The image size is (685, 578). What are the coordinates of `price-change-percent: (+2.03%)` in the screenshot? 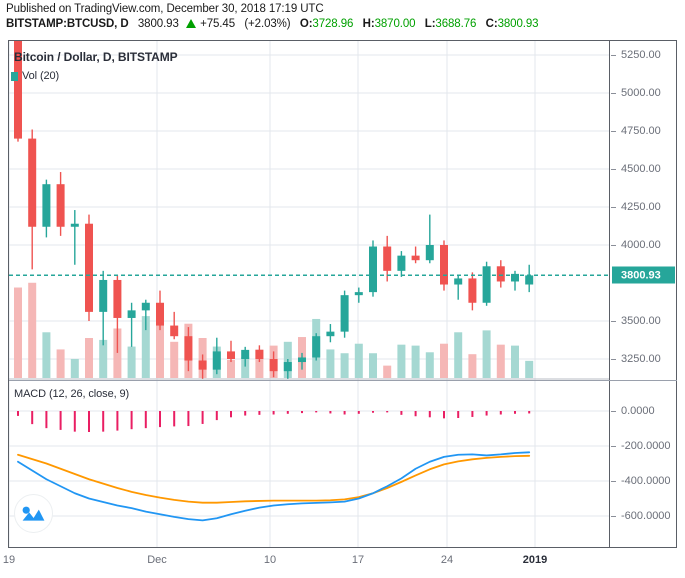 It's located at (267, 24).